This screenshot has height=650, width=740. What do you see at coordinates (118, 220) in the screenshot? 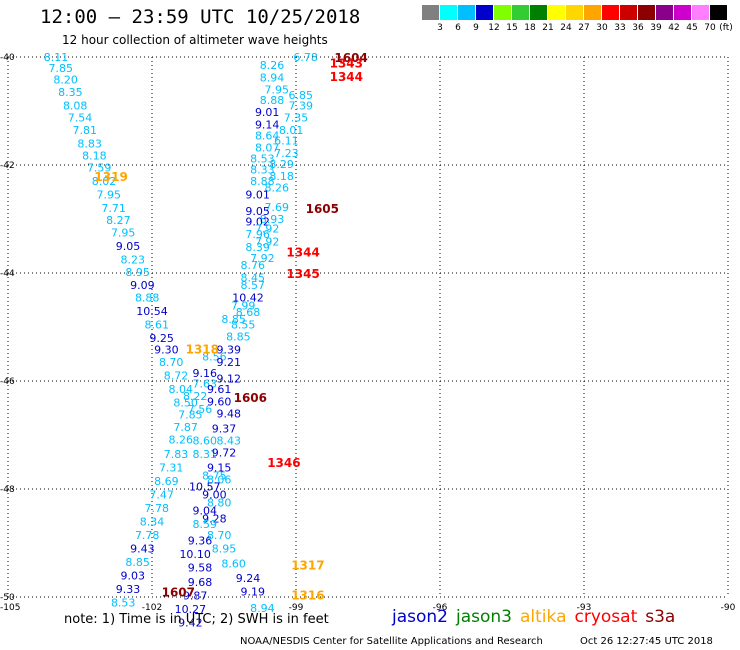
I see `swh-value: 8.27` at bounding box center [118, 220].